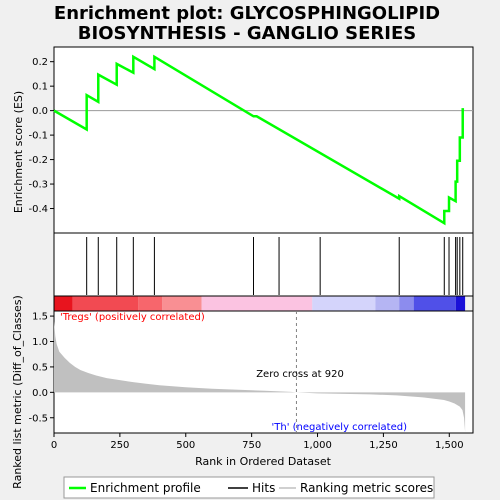 The height and width of the screenshot is (500, 500). What do you see at coordinates (145, 488) in the screenshot?
I see `legend-enrichment-label: Enrichment profile` at bounding box center [145, 488].